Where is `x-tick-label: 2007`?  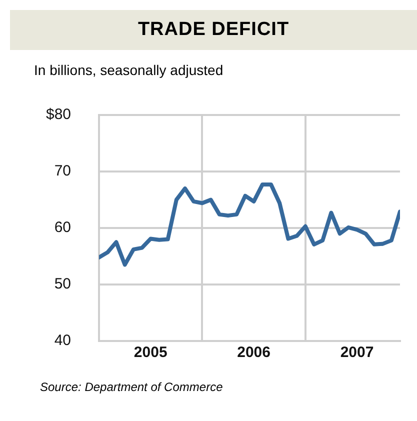
x-tick-label: 2007 is located at coordinates (357, 353).